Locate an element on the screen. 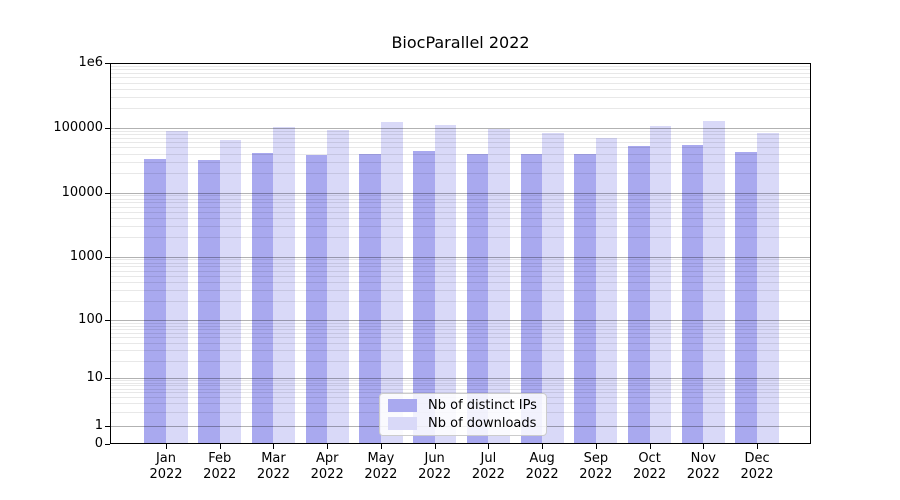 Image resolution: width=900 pixels, height=500 pixels. x-tick-label-line: Feb is located at coordinates (220, 458).